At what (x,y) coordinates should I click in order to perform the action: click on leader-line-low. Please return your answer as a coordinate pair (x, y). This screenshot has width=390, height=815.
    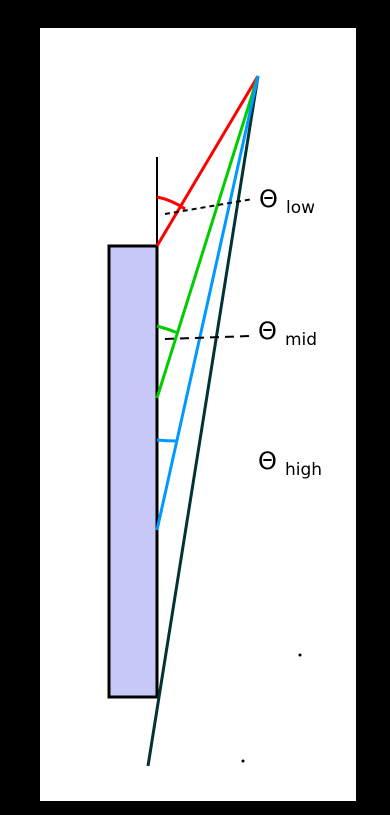
    Looking at the image, I should click on (209, 206).